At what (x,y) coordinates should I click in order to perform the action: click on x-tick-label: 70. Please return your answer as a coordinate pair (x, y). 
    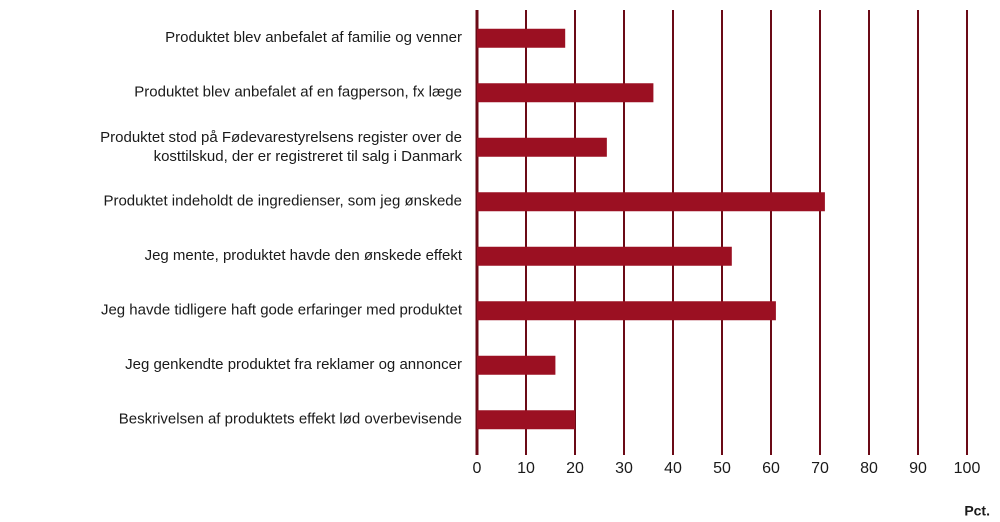
    Looking at the image, I should click on (820, 468).